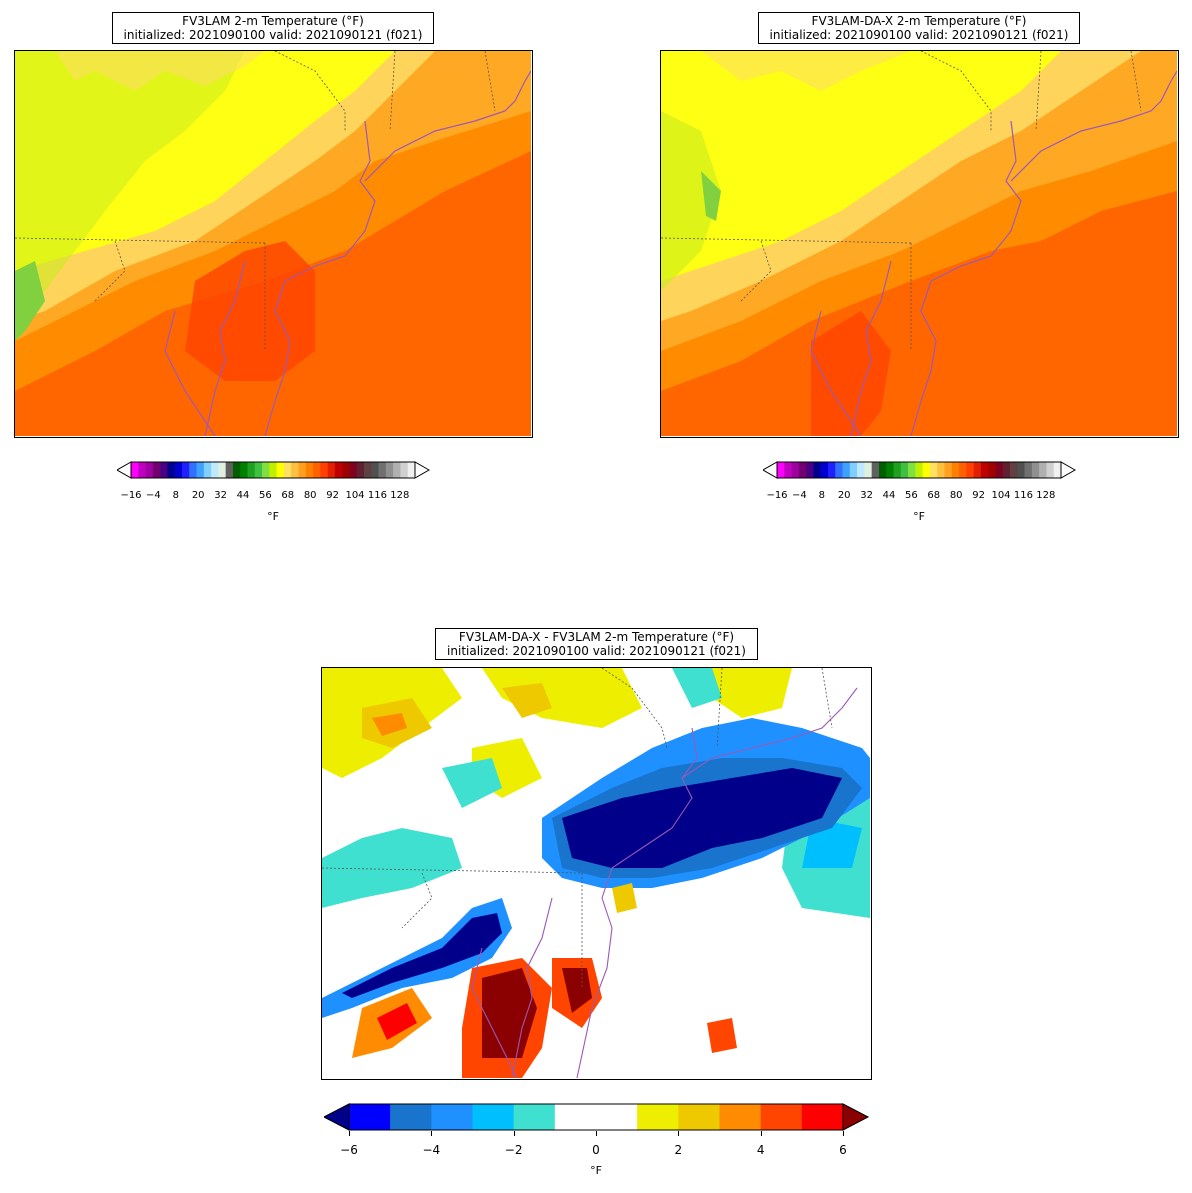 This screenshot has width=1192, height=1193. I want to click on ocean-red-spot, so click(722, 1035).